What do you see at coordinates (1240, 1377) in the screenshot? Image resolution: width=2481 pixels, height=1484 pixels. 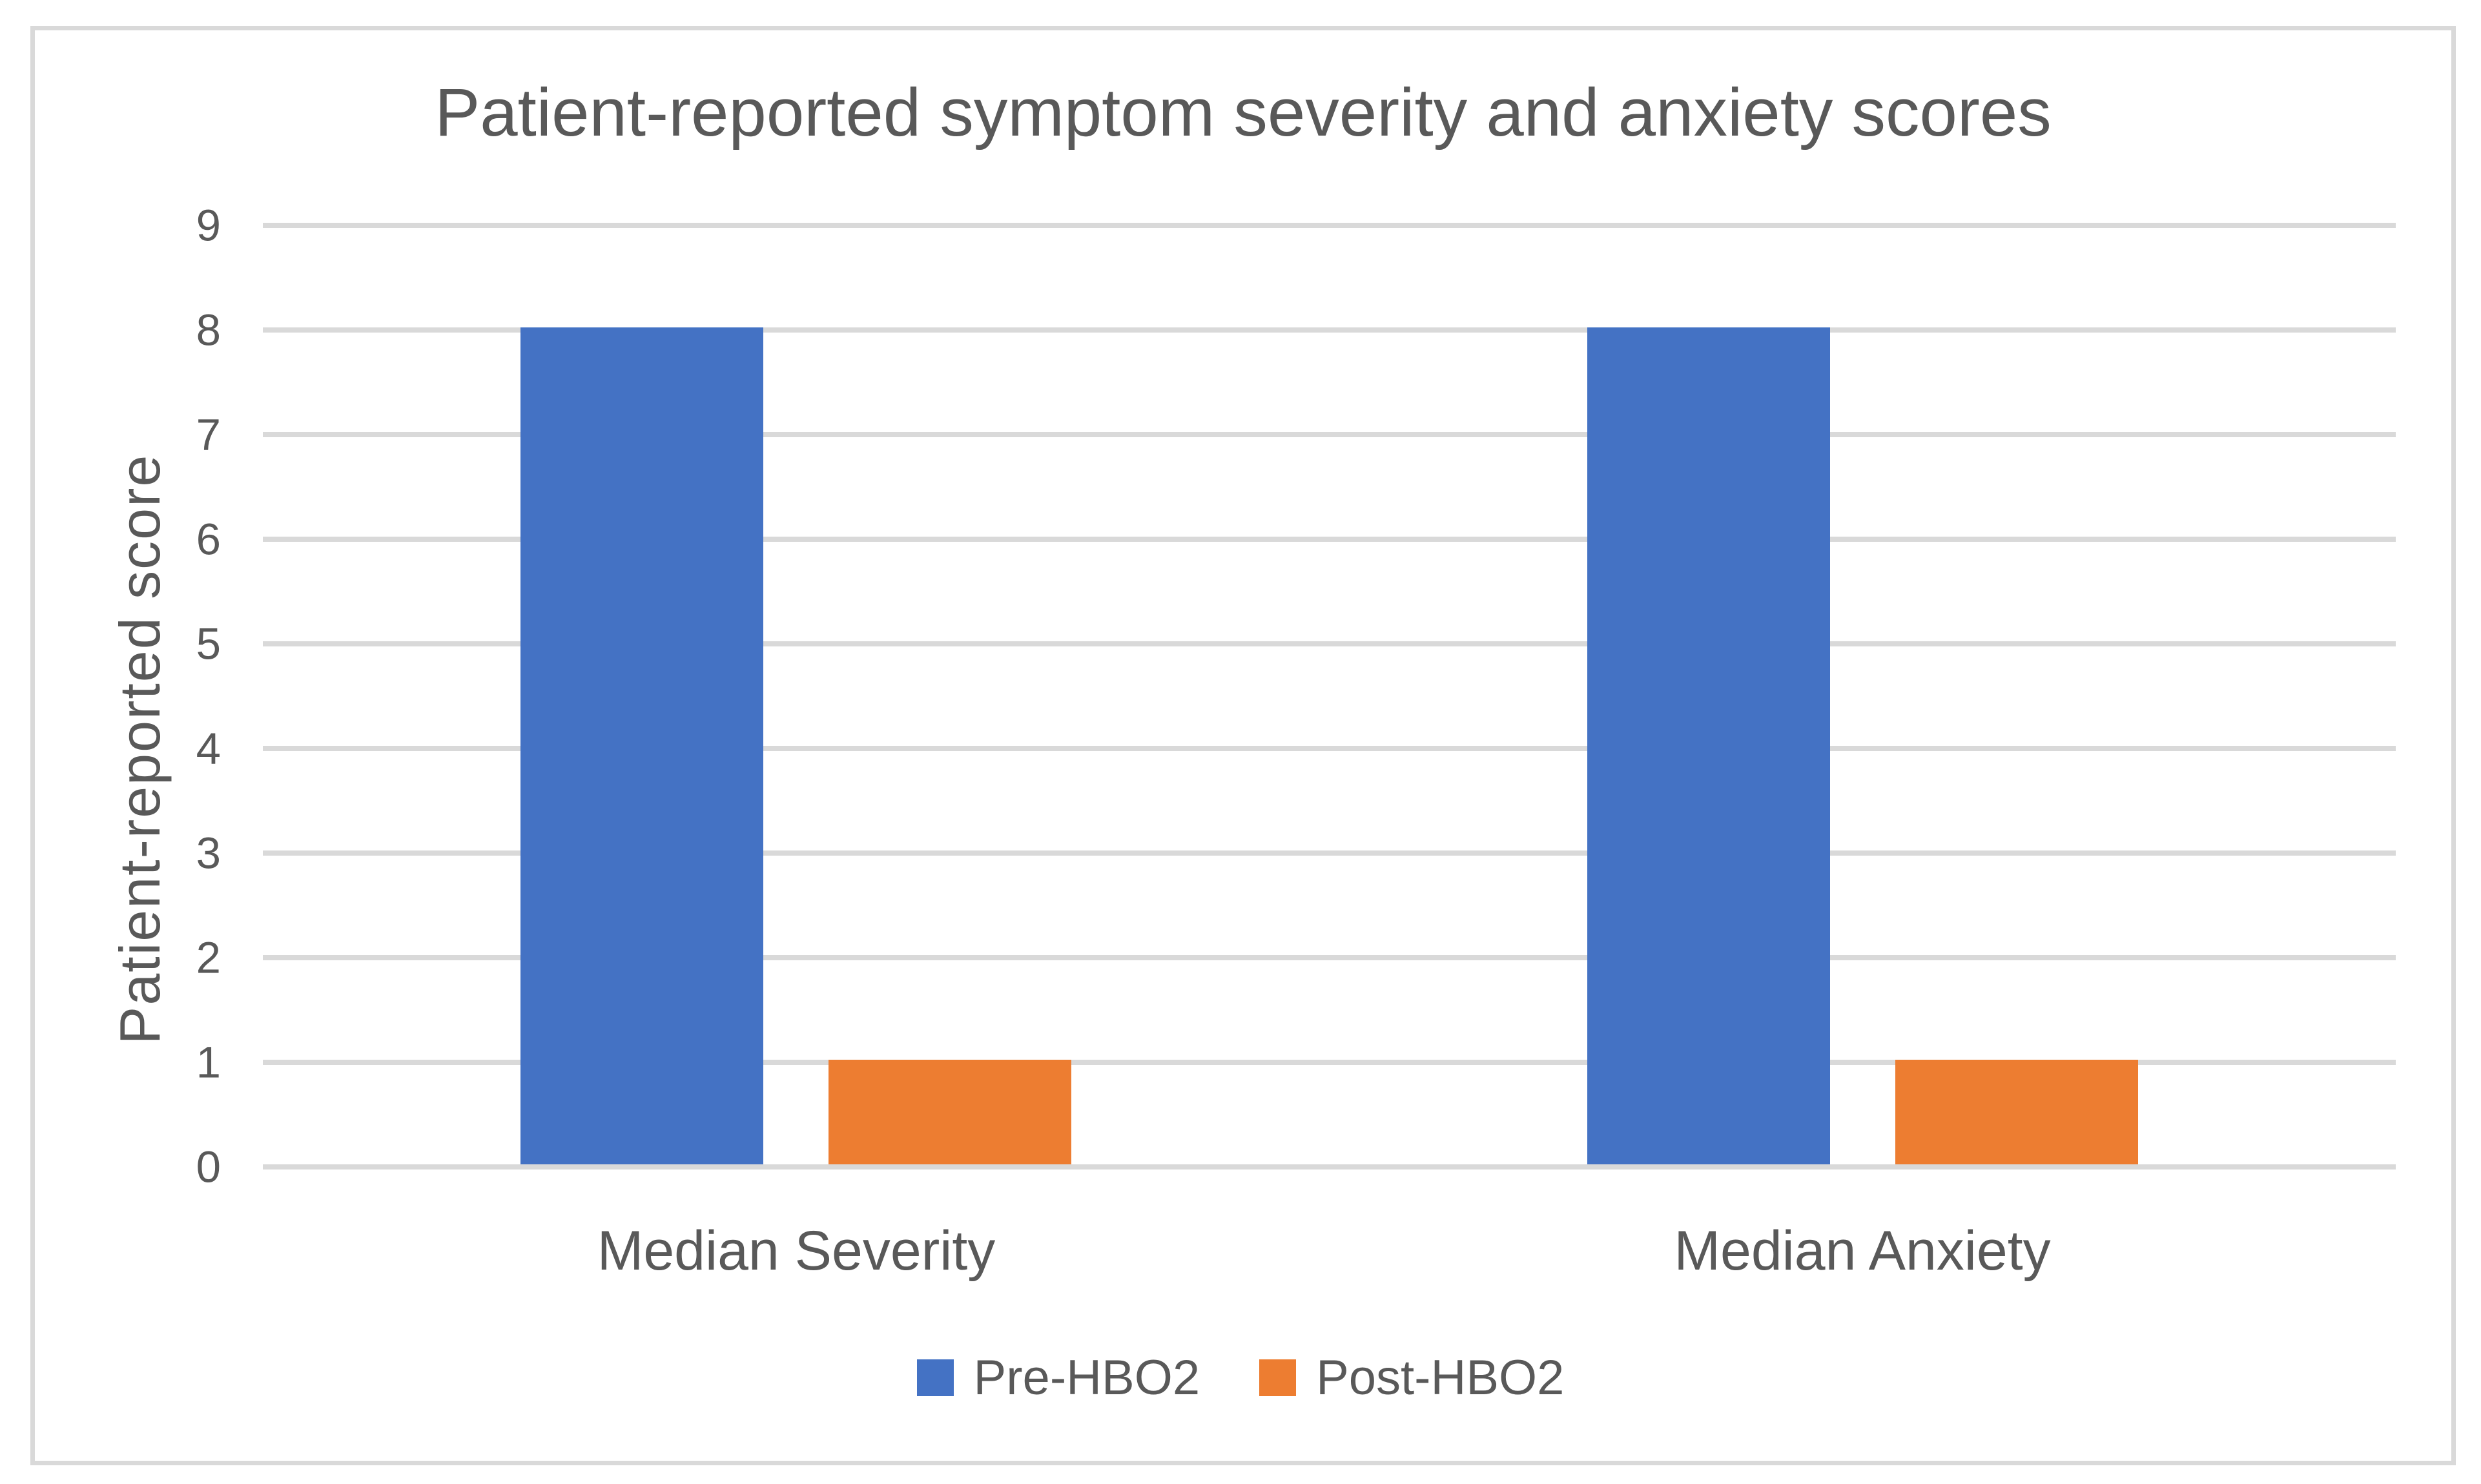 I see `legend: Pre-HBO2 Post-HBO2` at bounding box center [1240, 1377].